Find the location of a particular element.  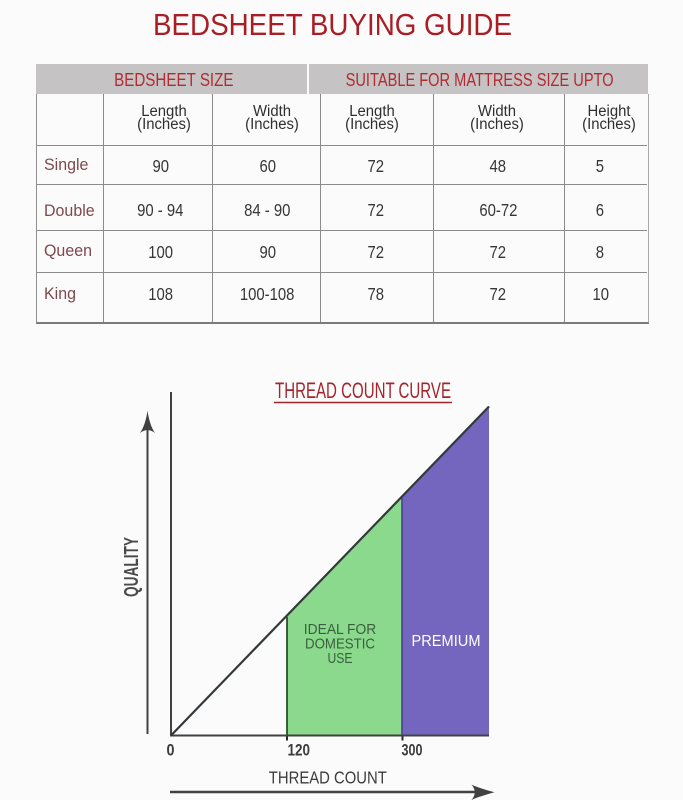

svg-text: PREMIUM is located at coordinates (446, 641).